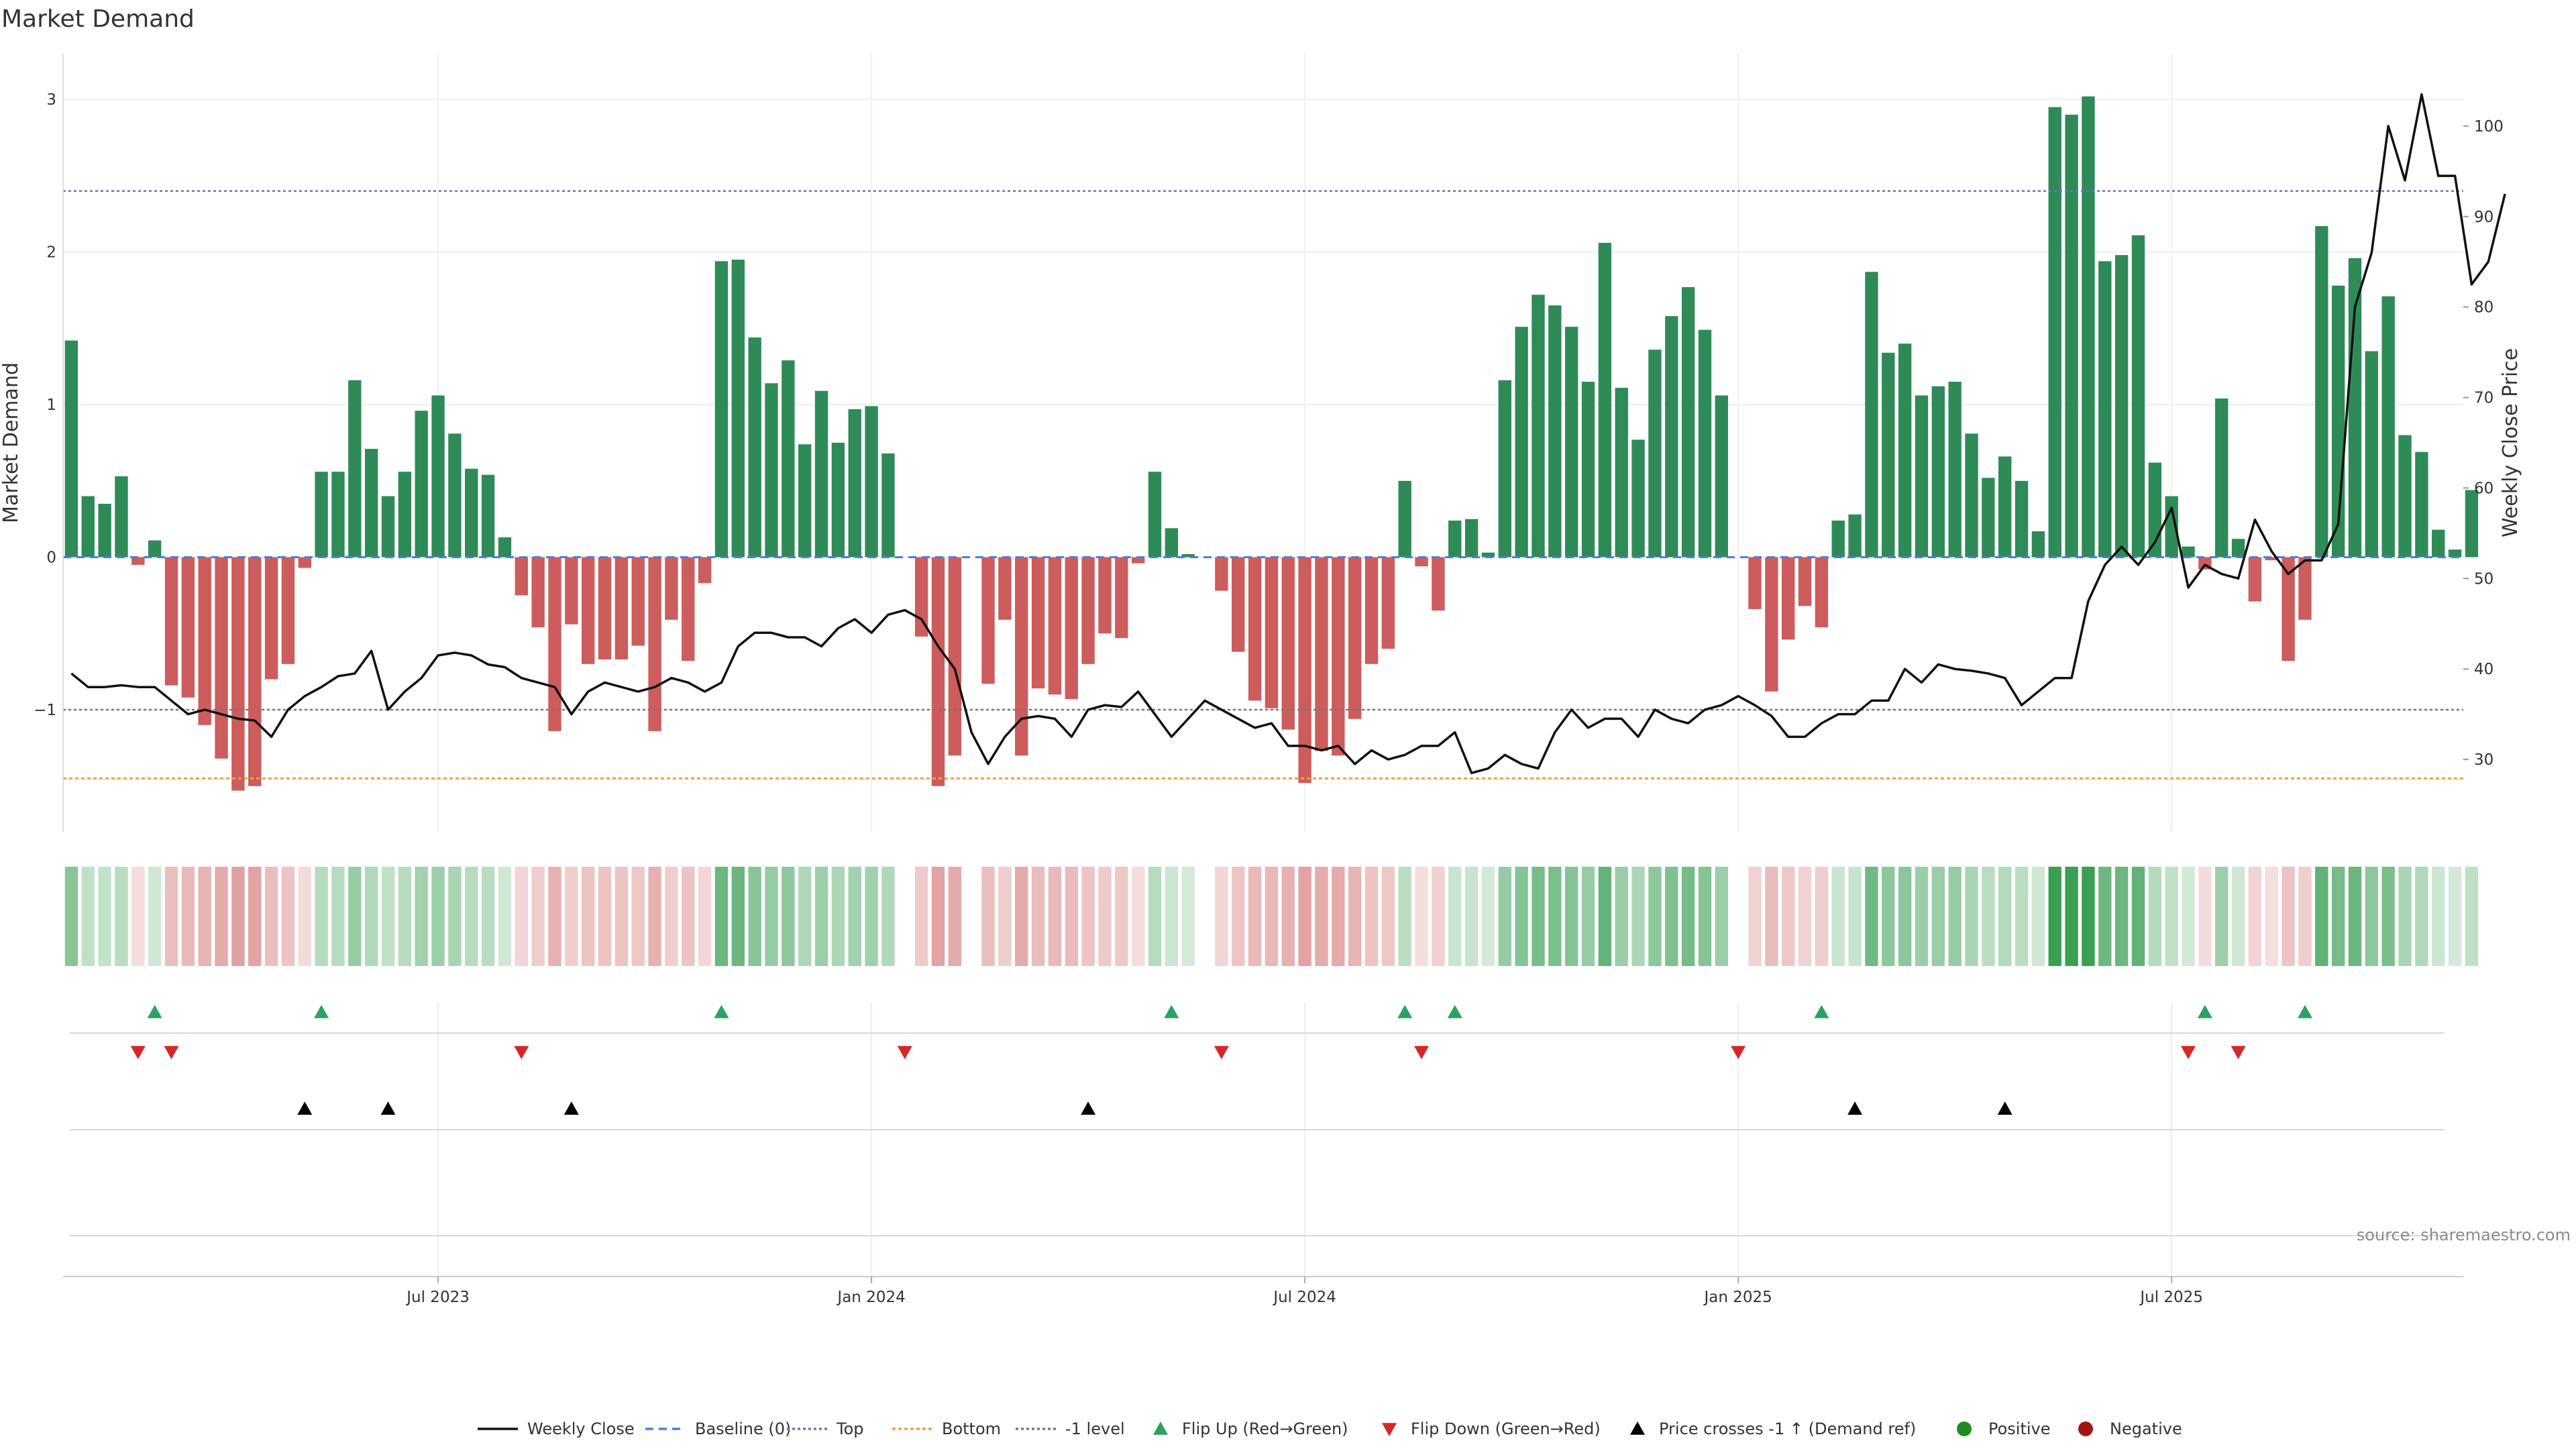 The width and height of the screenshot is (2576, 1449). What do you see at coordinates (2019, 1428) in the screenshot?
I see `legend-label: Positive` at bounding box center [2019, 1428].